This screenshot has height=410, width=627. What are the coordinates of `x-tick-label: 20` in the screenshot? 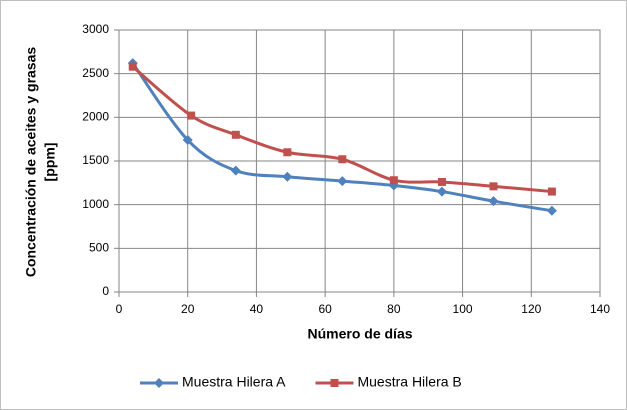 It's located at (188, 309).